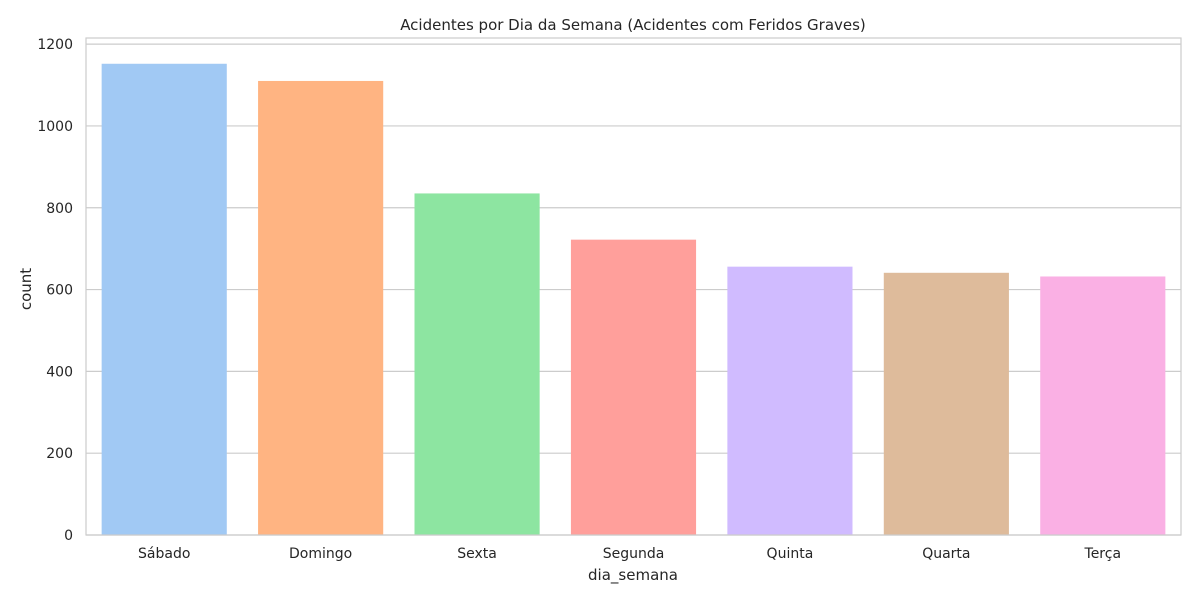 The height and width of the screenshot is (600, 1200). I want to click on x-tick-label: Domingo, so click(320, 554).